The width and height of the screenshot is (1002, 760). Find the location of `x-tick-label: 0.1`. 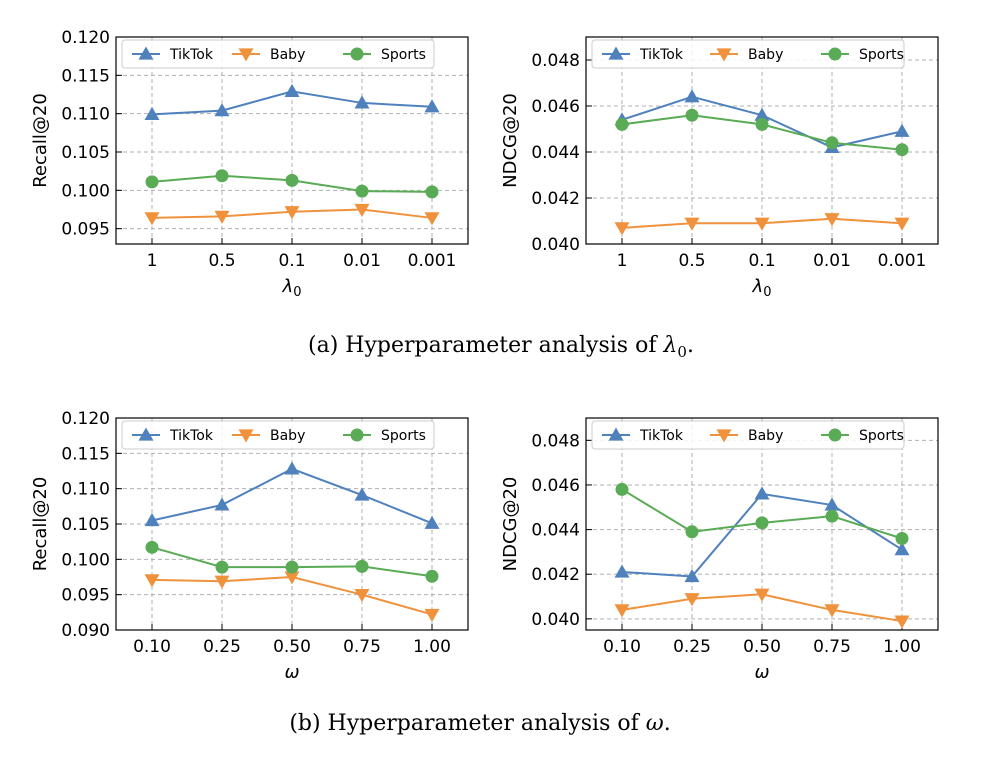

x-tick-label: 0.1 is located at coordinates (761, 261).